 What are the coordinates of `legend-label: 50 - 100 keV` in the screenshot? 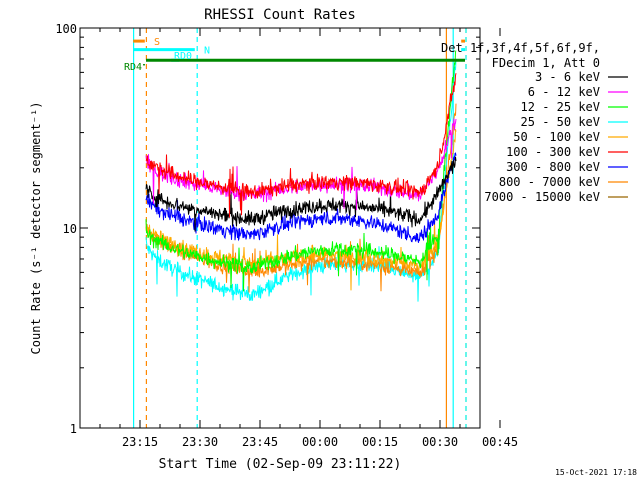 It's located at (556, 137).